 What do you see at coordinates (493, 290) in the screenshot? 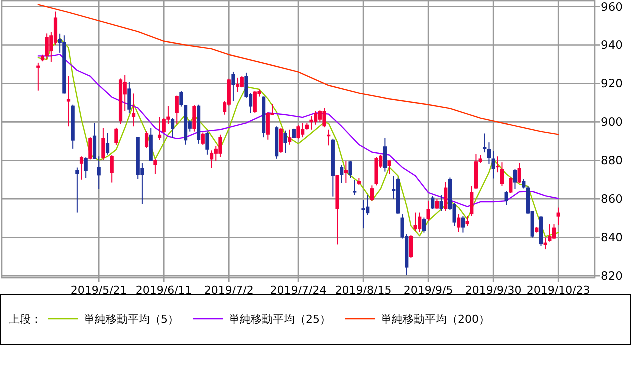
I see `x-tick-label: 2019/9/30` at bounding box center [493, 290].